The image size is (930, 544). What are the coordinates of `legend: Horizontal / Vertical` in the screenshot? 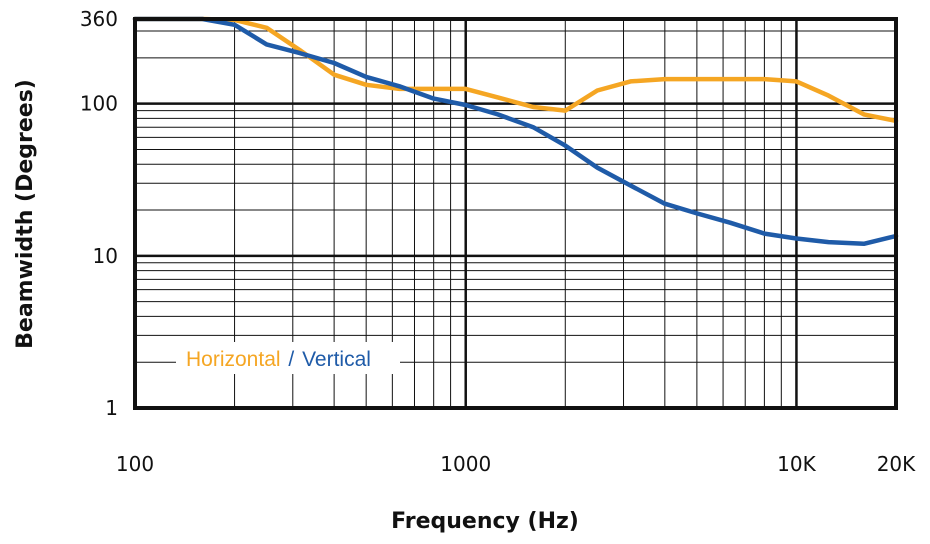 It's located at (288, 358).